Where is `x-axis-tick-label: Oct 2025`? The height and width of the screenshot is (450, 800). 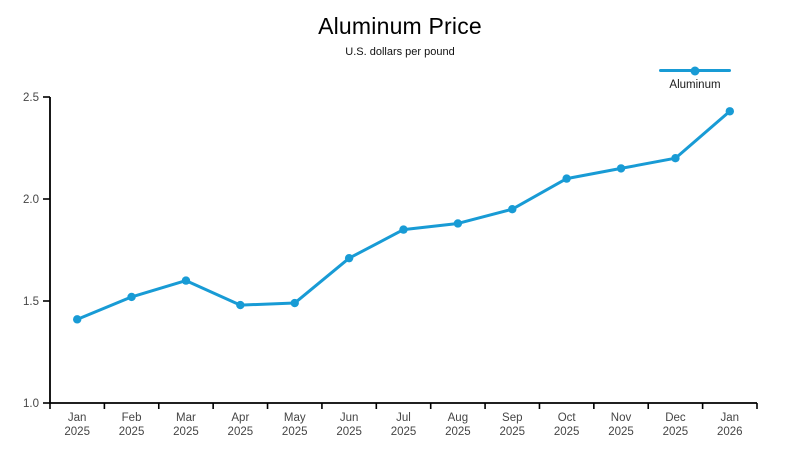
x-axis-tick-label: Oct 2025 is located at coordinates (567, 425).